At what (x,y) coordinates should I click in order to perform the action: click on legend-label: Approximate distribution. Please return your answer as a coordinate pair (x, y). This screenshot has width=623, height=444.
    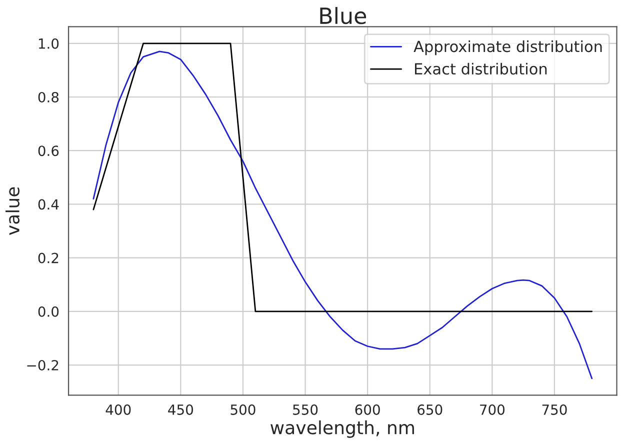
    Looking at the image, I should click on (508, 48).